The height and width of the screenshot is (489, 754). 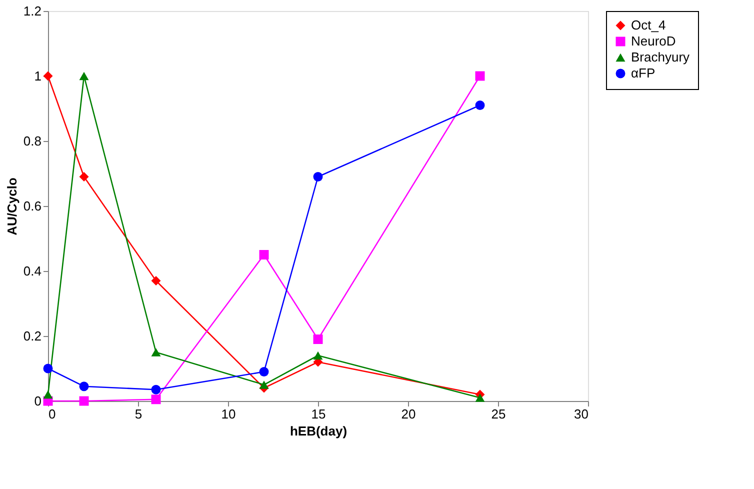 What do you see at coordinates (32, 206) in the screenshot?
I see `y-tick-label: 0.6` at bounding box center [32, 206].